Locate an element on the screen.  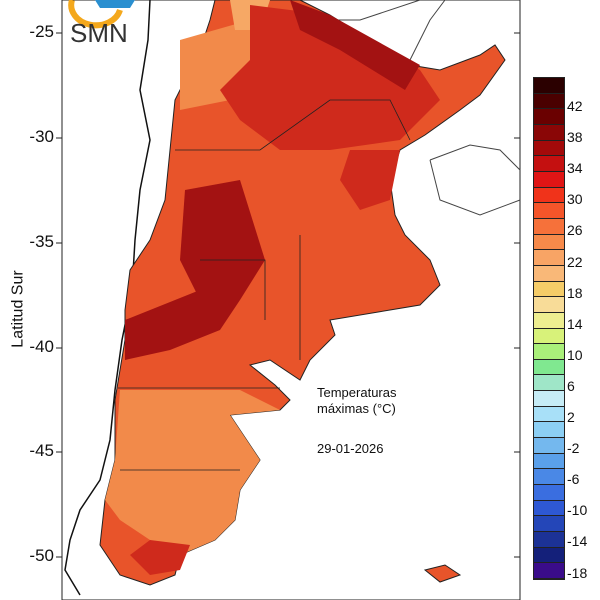
colorbar-label: 18 is located at coordinates (575, 292).